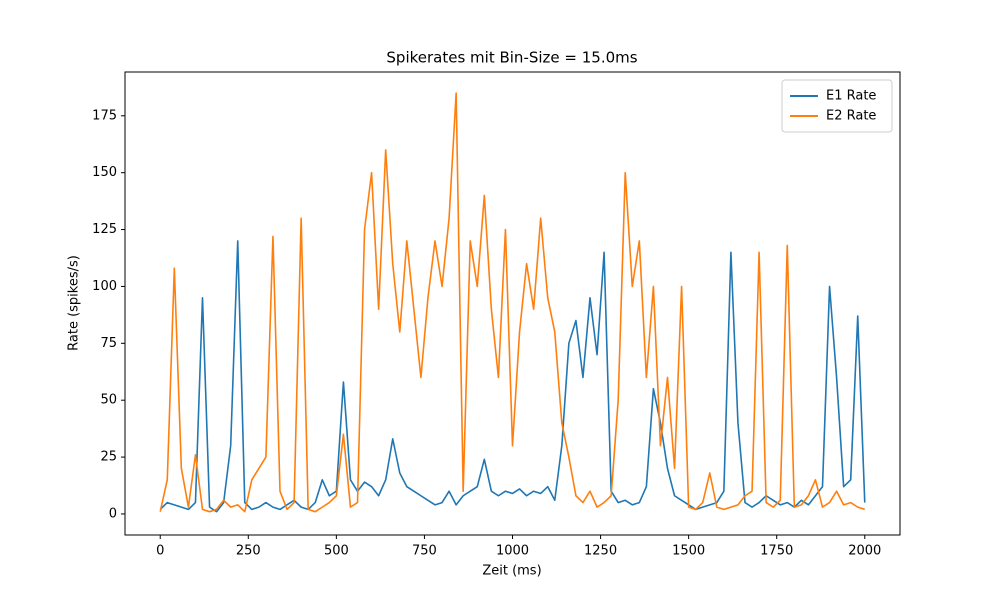  Describe the element at coordinates (424, 551) in the screenshot. I see `x-tick-label: 750` at that location.